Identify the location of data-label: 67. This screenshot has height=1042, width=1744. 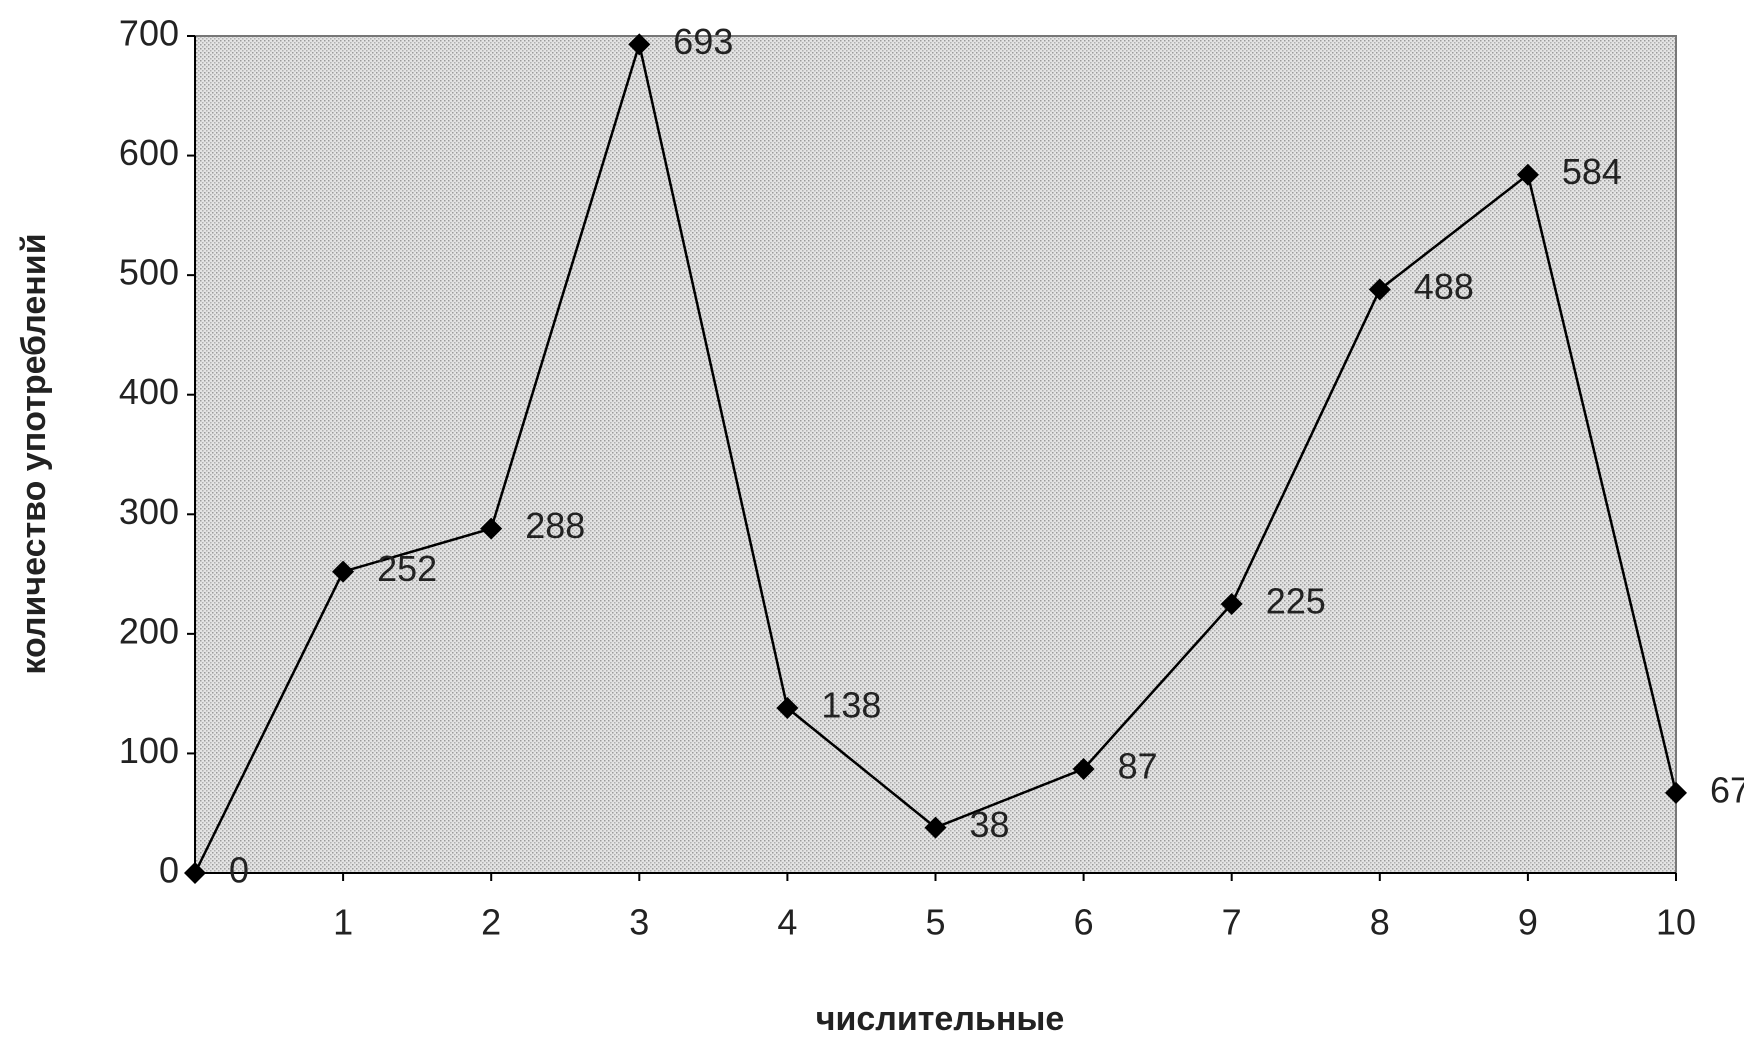
(1727, 789).